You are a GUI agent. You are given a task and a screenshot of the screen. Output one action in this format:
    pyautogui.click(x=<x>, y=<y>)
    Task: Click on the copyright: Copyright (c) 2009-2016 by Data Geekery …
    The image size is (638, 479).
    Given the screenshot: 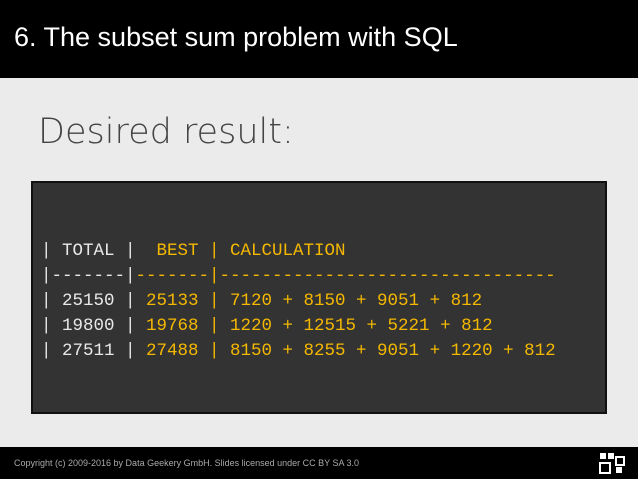 What is the action you would take?
    pyautogui.click(x=187, y=463)
    